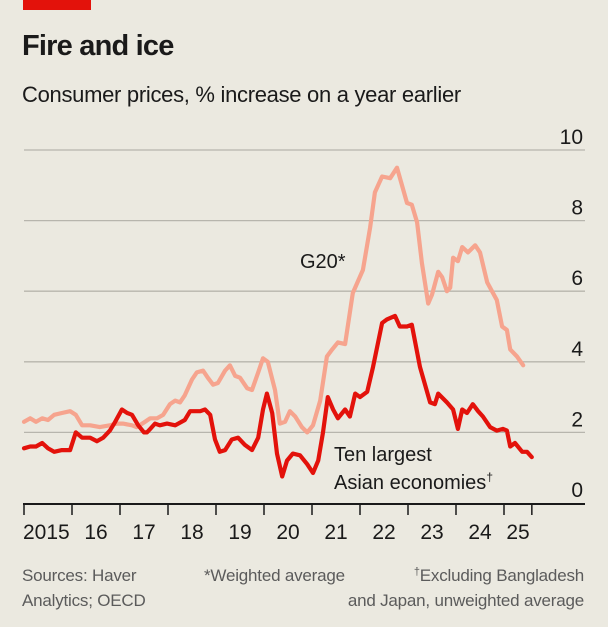 The width and height of the screenshot is (608, 627). What do you see at coordinates (416, 572) in the screenshot?
I see `footnote-dagger: †` at bounding box center [416, 572].